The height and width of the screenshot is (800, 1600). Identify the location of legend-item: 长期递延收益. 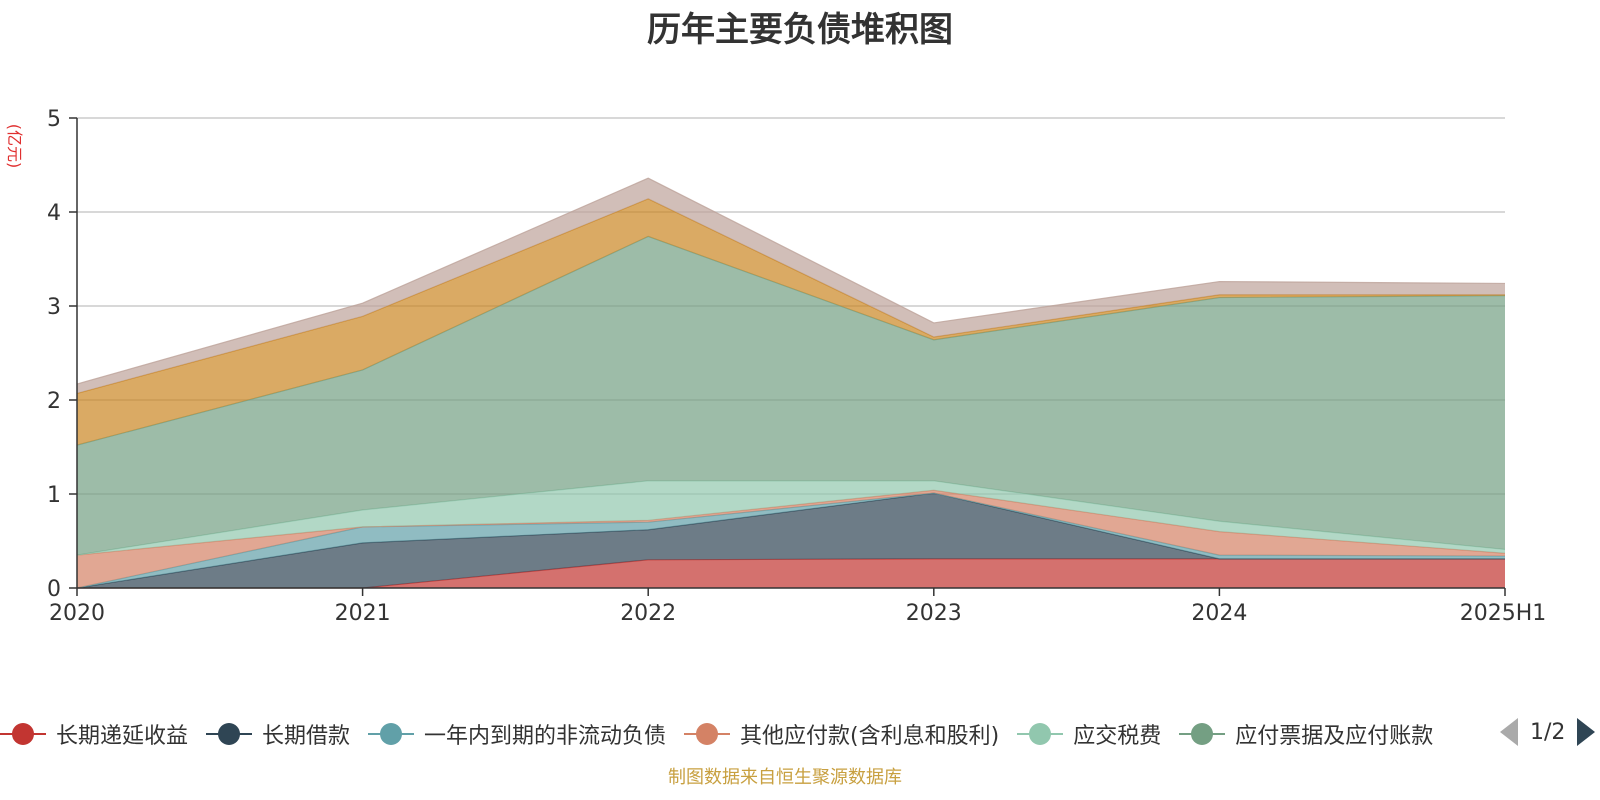
(94, 734).